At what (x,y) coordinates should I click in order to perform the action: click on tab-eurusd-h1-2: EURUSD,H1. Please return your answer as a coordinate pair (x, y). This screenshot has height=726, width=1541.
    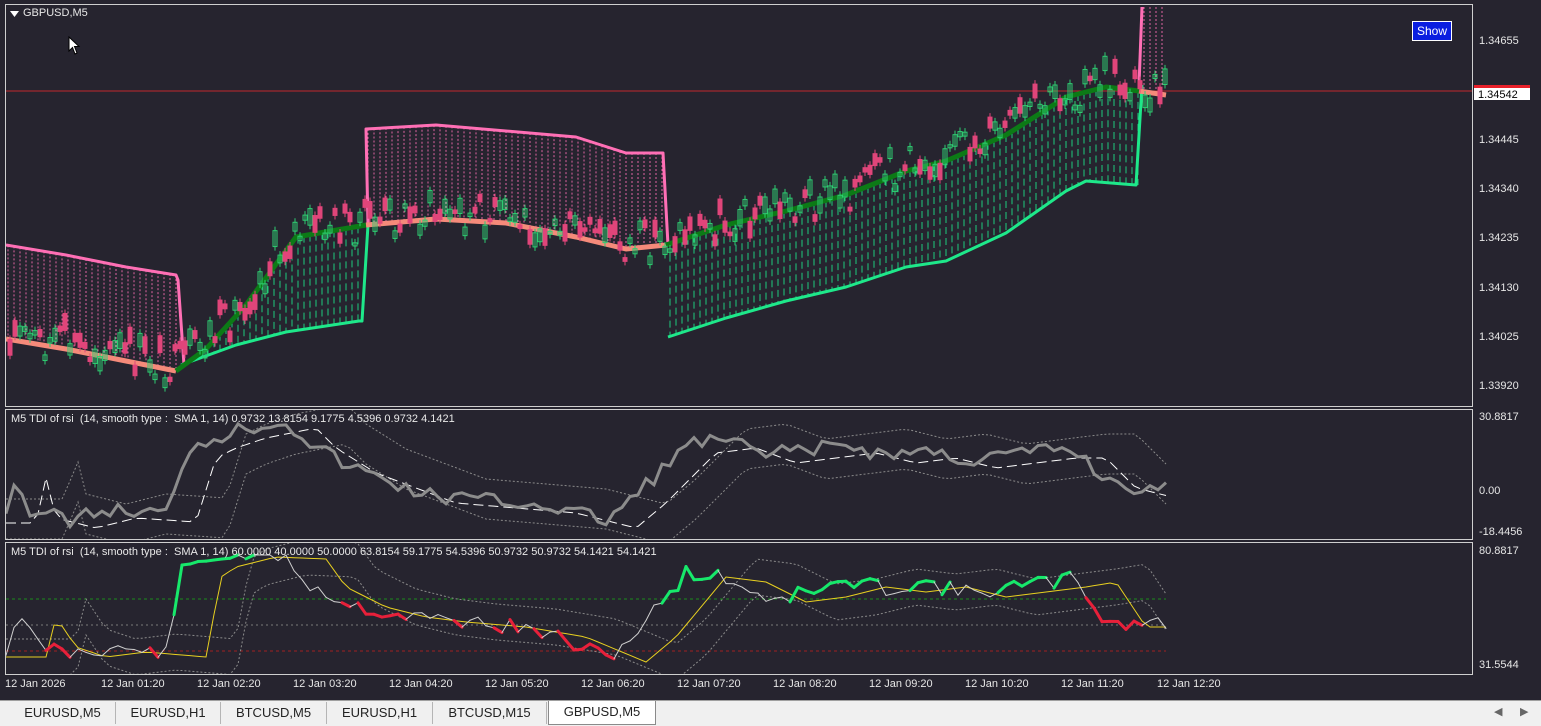
    Looking at the image, I should click on (380, 713).